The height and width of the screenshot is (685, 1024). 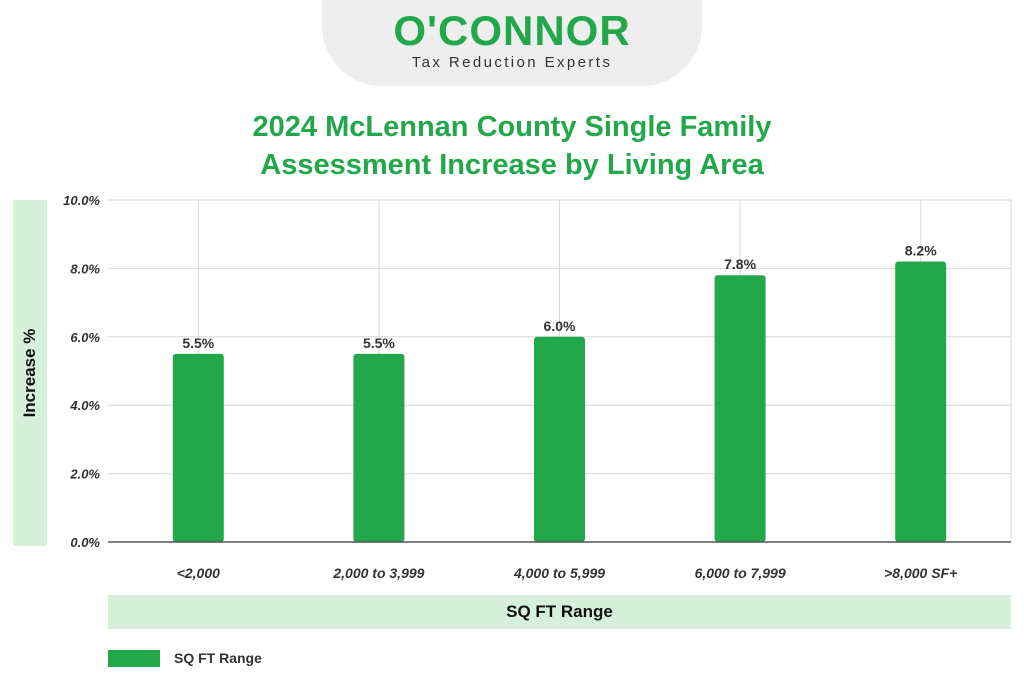 What do you see at coordinates (30, 373) in the screenshot?
I see `y-axis-label-band` at bounding box center [30, 373].